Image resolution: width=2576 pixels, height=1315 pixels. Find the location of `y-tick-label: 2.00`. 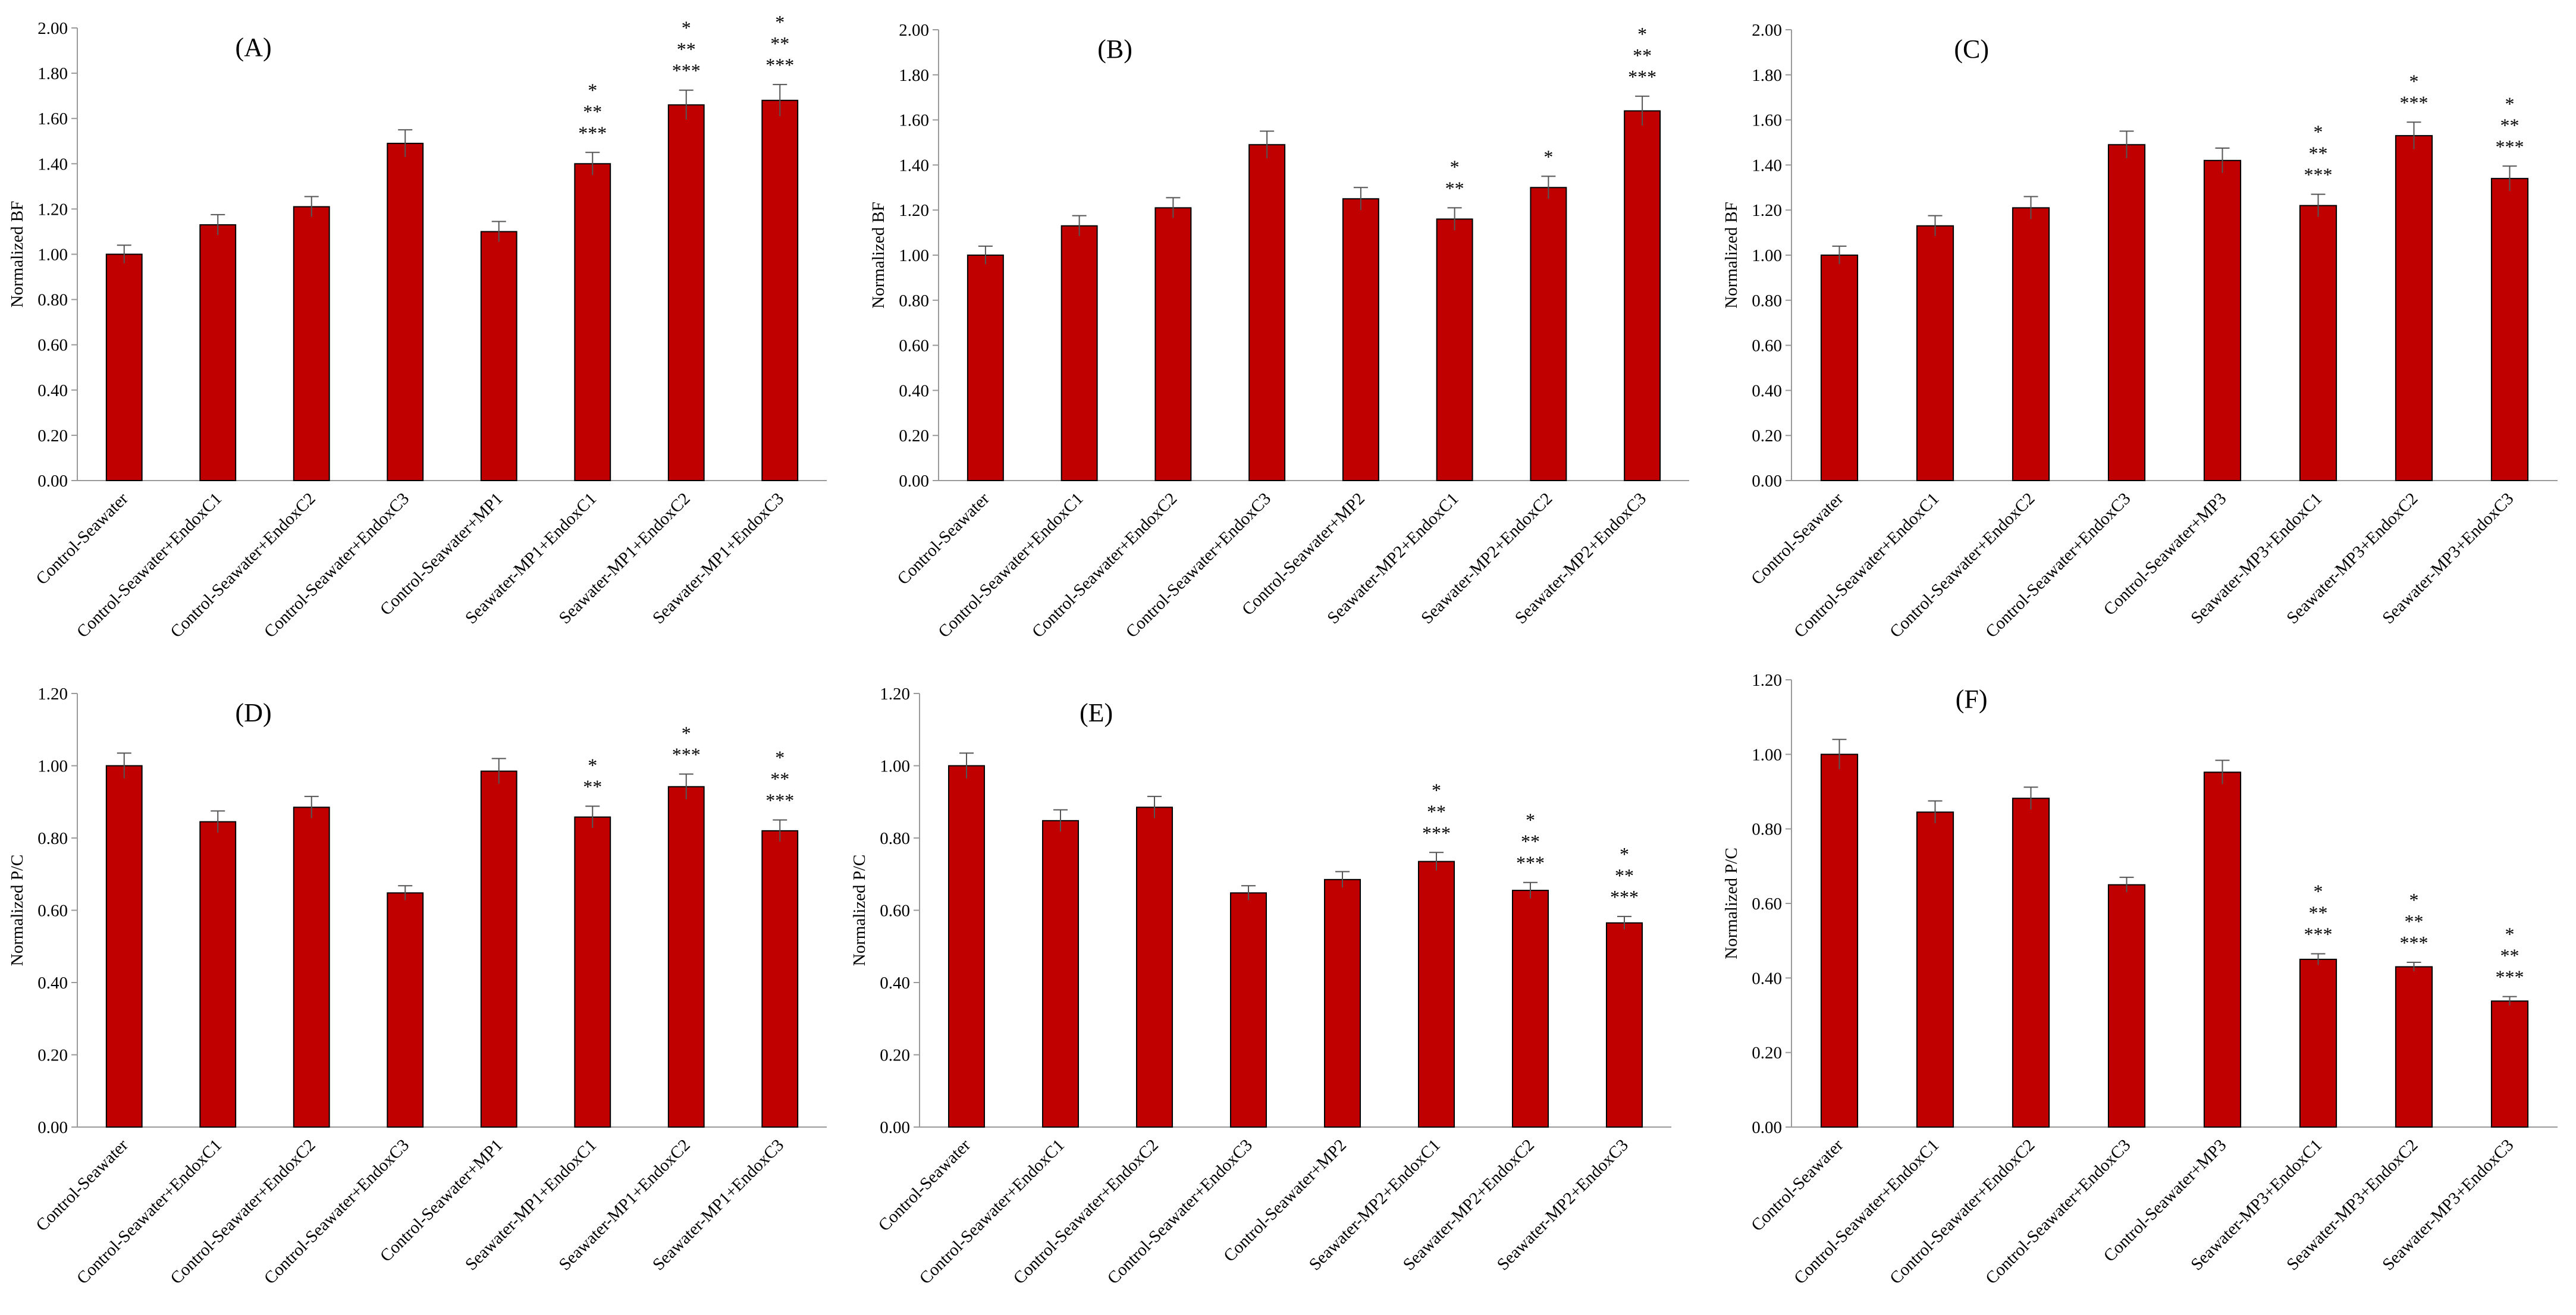

y-tick-label: 2.00 is located at coordinates (52, 28).